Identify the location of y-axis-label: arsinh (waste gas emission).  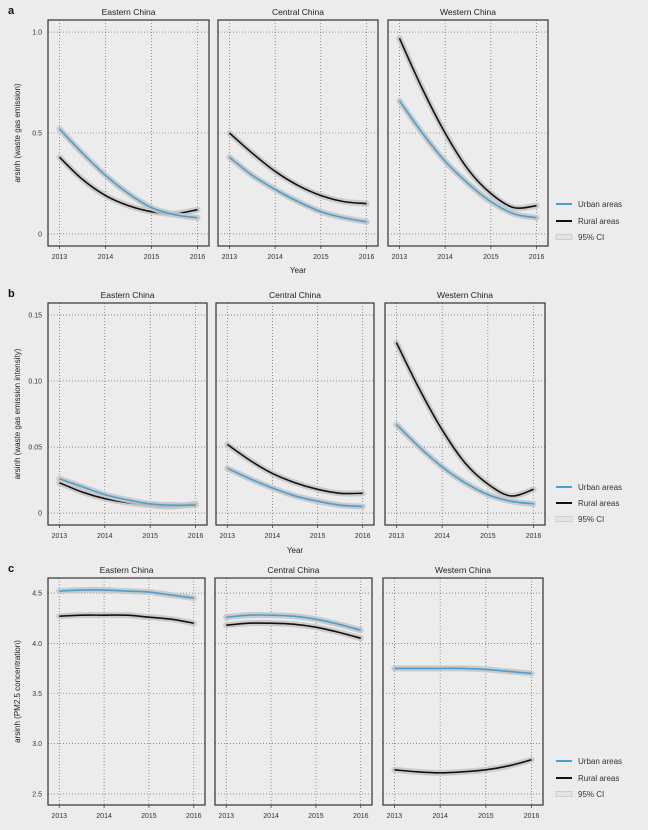
(17, 132).